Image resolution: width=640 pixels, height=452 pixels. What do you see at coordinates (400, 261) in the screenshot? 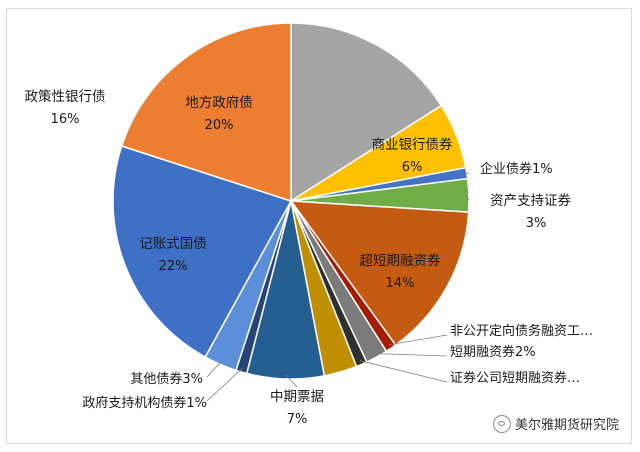
I see `slice-name-label: 超短期融资券` at bounding box center [400, 261].